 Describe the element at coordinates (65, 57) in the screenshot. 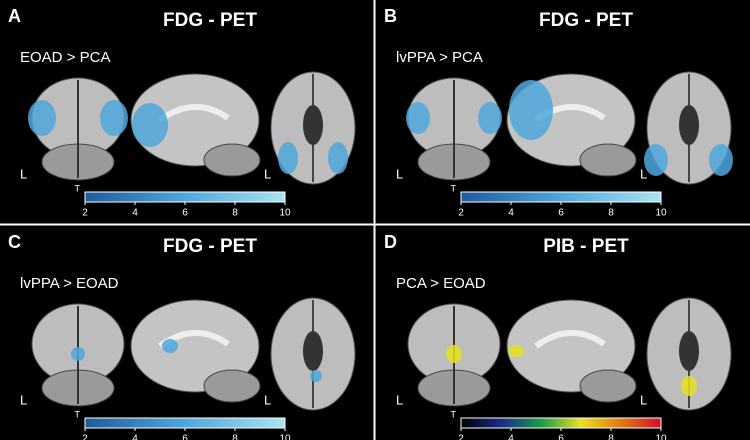

I see `contrast-label: EOAD > PCA` at that location.